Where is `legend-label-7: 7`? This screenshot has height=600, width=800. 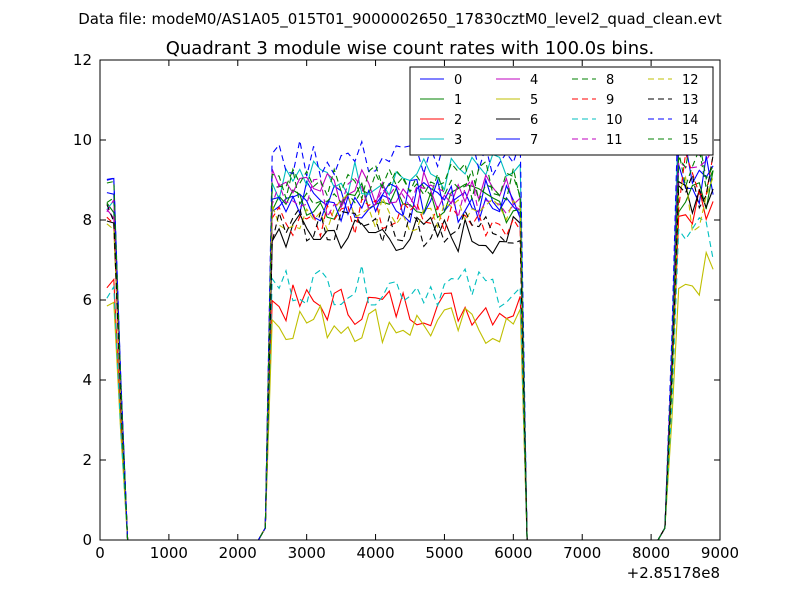 legend-label-7: 7 is located at coordinates (534, 140).